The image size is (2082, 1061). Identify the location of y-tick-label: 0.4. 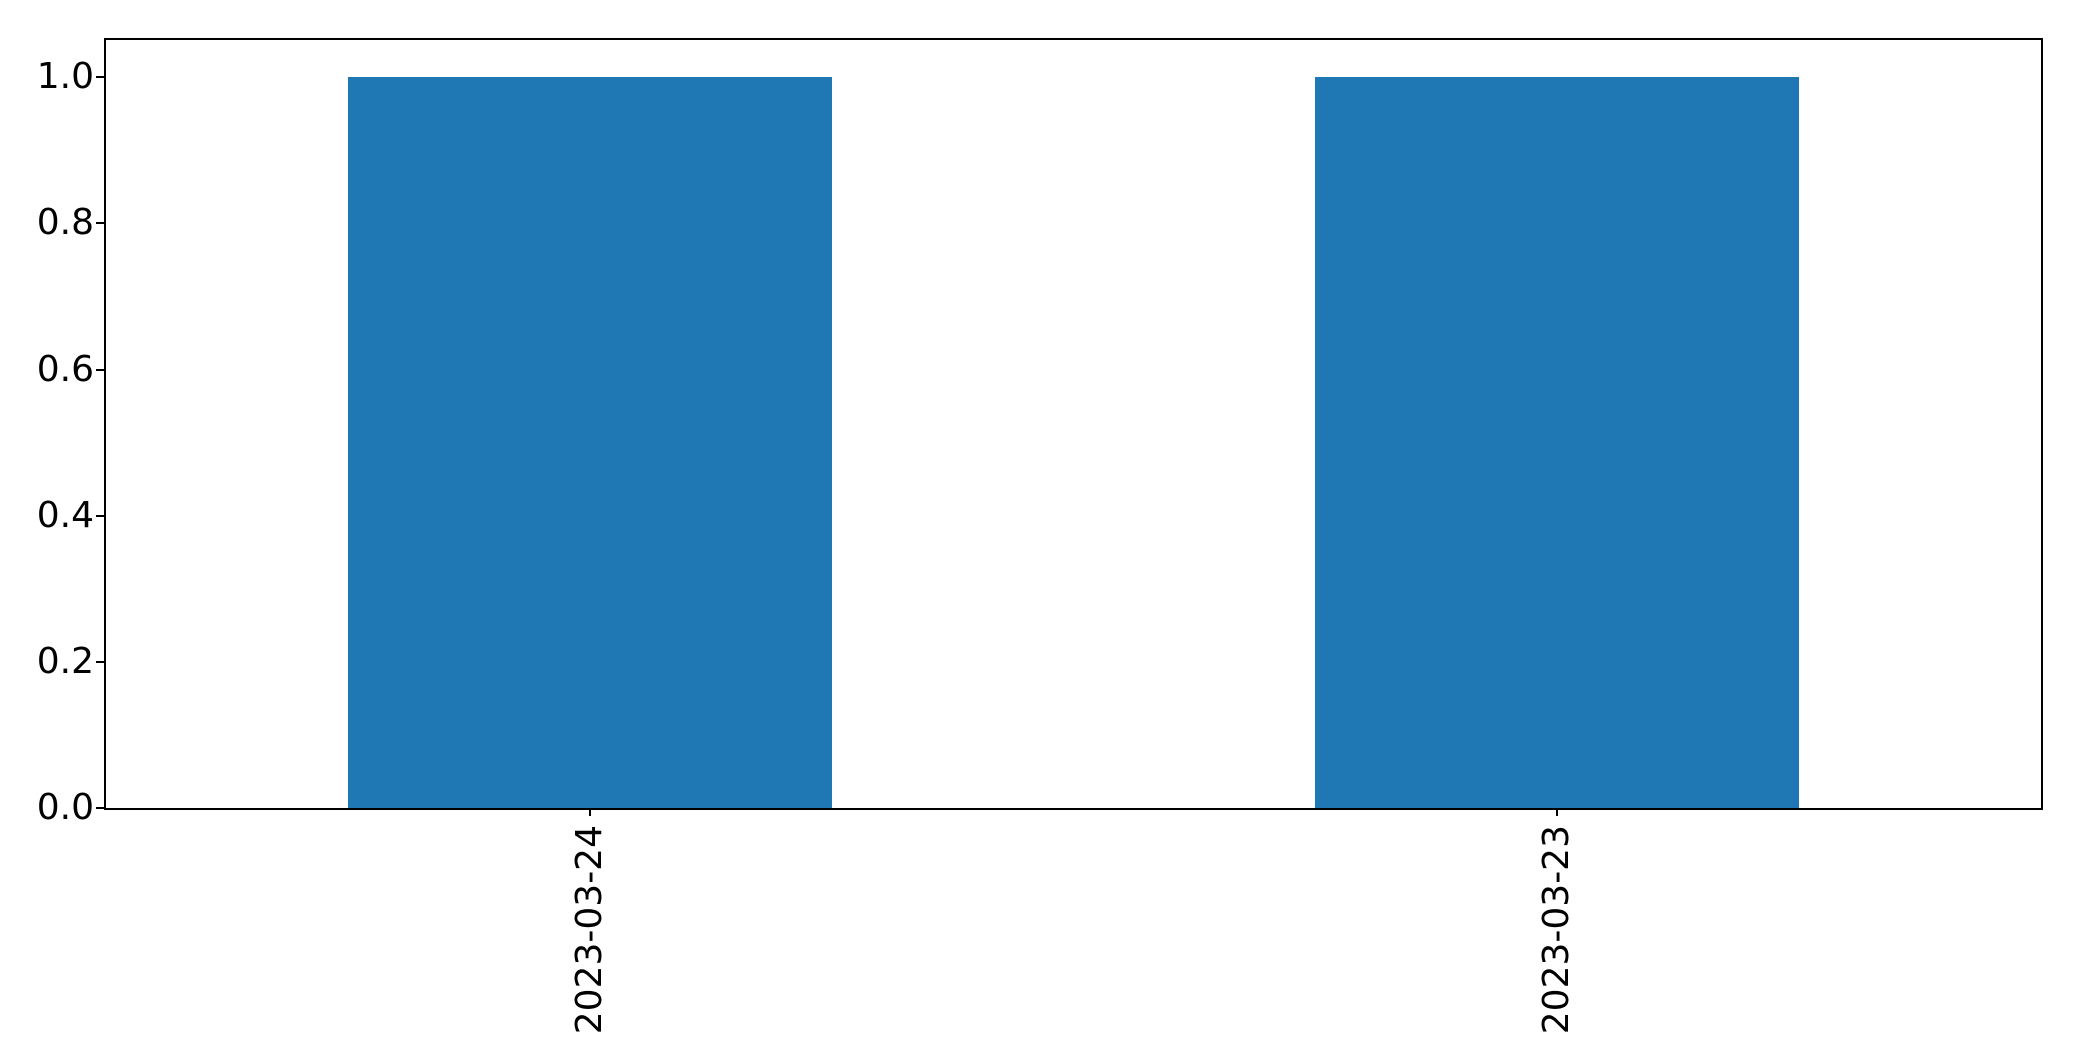
(65, 515).